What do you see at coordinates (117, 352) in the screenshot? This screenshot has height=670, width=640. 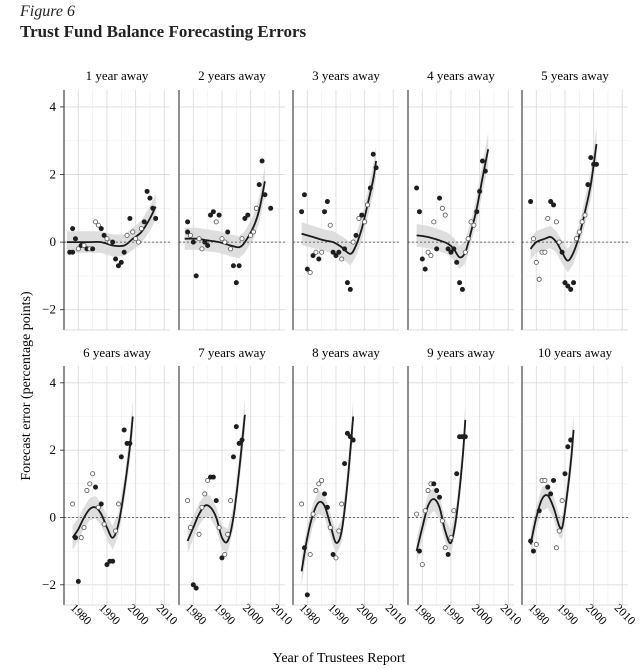 I see `panel-title: 6 years away` at bounding box center [117, 352].